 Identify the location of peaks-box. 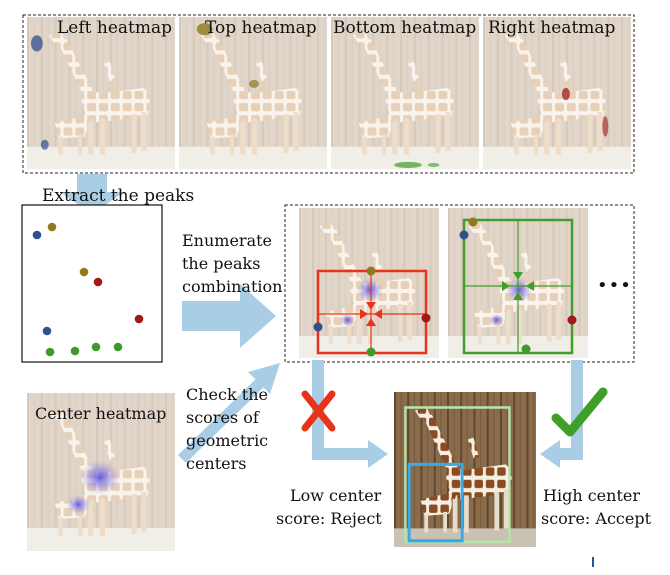
(92, 283).